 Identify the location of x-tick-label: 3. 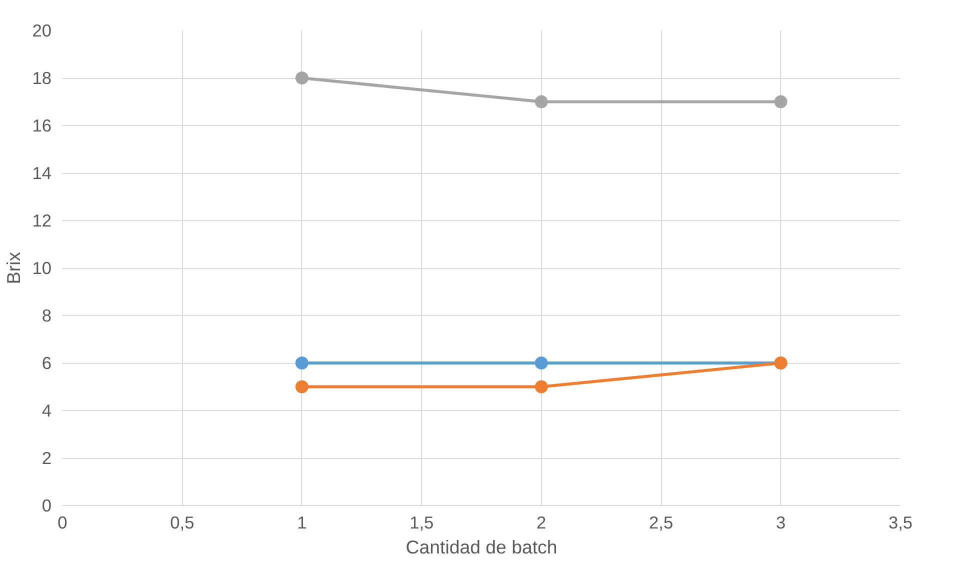
(781, 522).